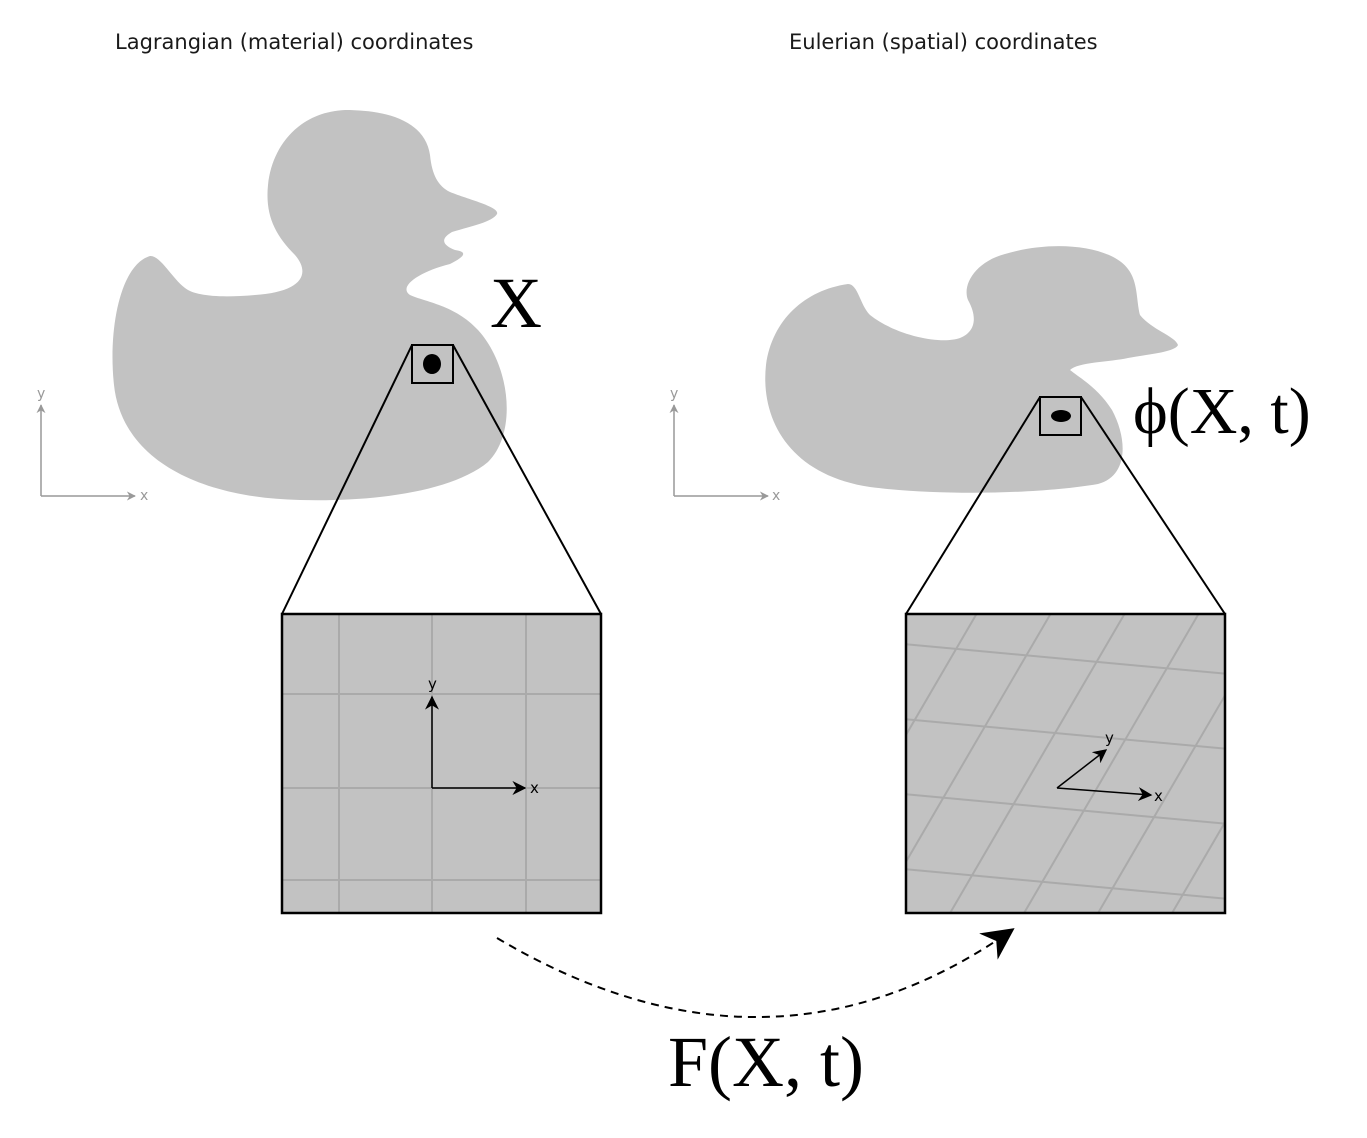 The width and height of the screenshot is (1367, 1138). I want to click on eulerian-zoom-line-left, so click(973, 505).